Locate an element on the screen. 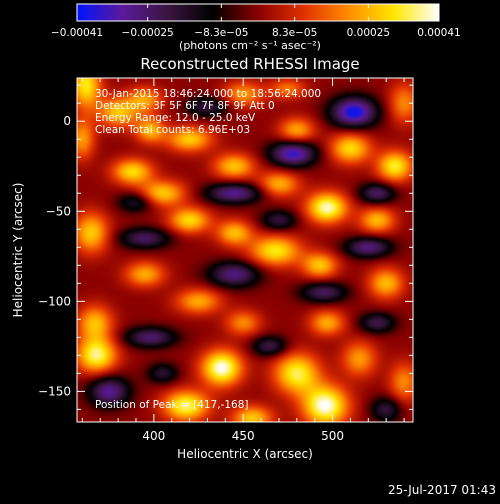 This screenshot has height=504, width=500. x-tick-label: 500 is located at coordinates (332, 436).